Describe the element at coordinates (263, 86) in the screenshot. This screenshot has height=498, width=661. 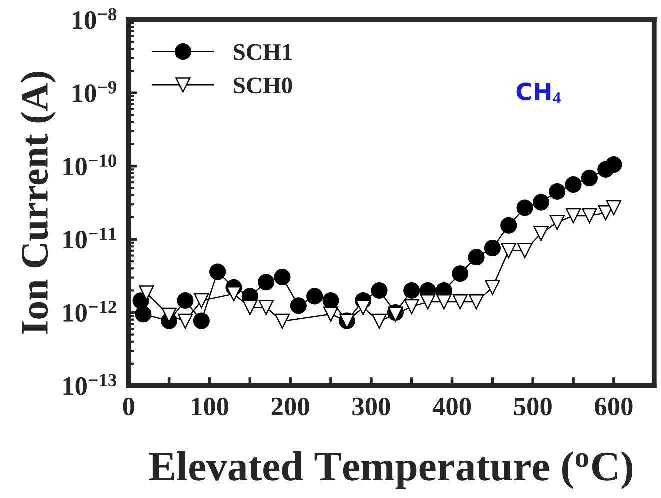
I see `legend-label: SCH0` at that location.